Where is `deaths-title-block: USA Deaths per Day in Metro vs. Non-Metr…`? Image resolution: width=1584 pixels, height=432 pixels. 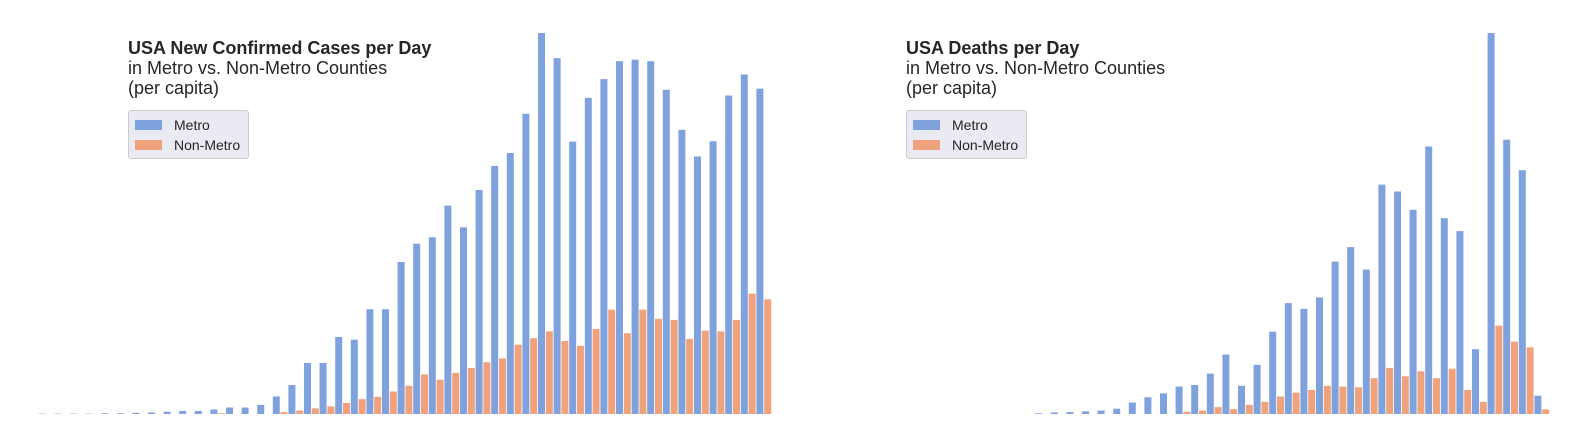
deaths-title-block: USA Deaths per Day in Metro vs. Non-Metr… is located at coordinates (1035, 68).